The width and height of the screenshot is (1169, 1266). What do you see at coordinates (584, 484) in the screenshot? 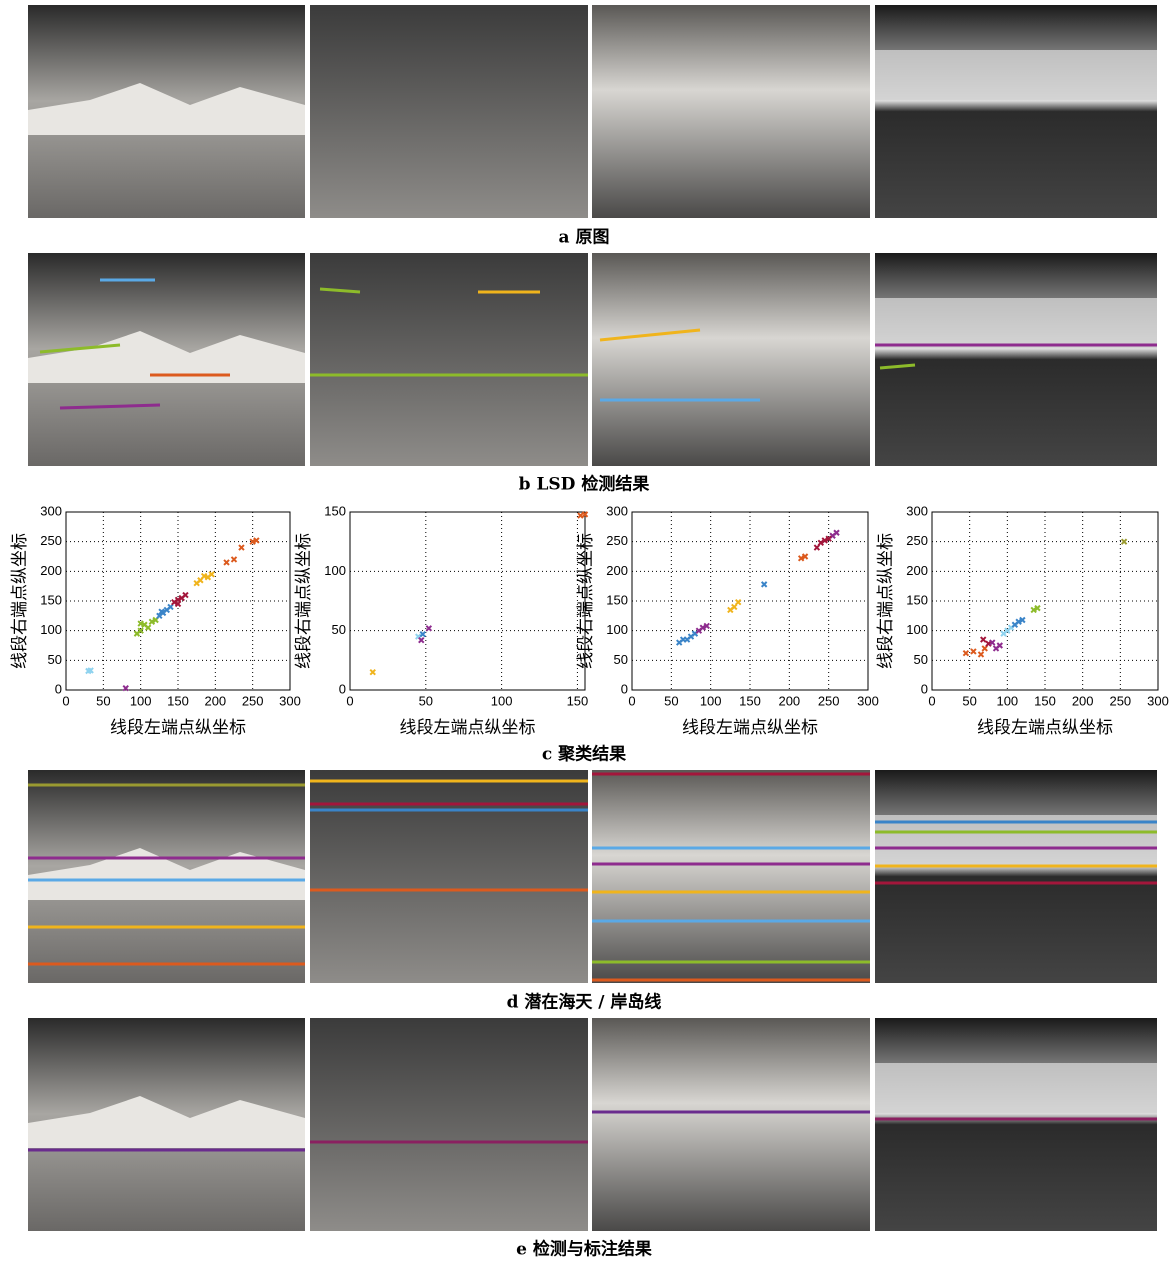
I see `caption: b LSD 检测结果` at bounding box center [584, 484].